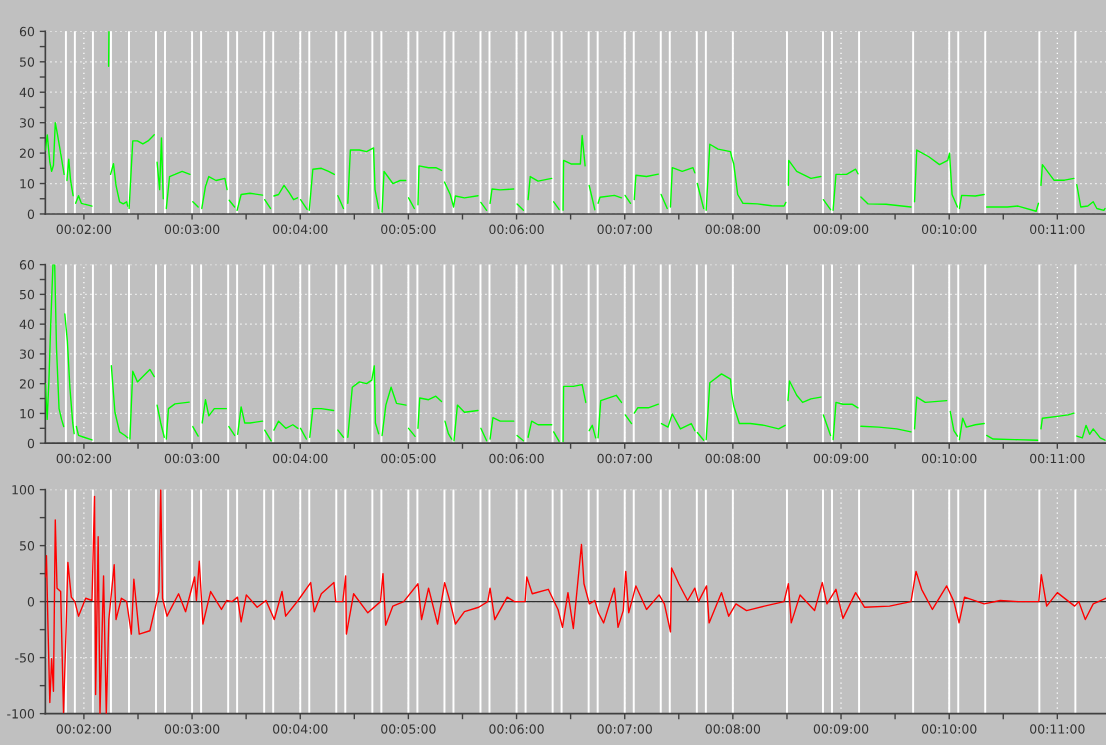 The image size is (1106, 745). What do you see at coordinates (21, 714) in the screenshot?
I see `y-tick-label: -100` at bounding box center [21, 714].